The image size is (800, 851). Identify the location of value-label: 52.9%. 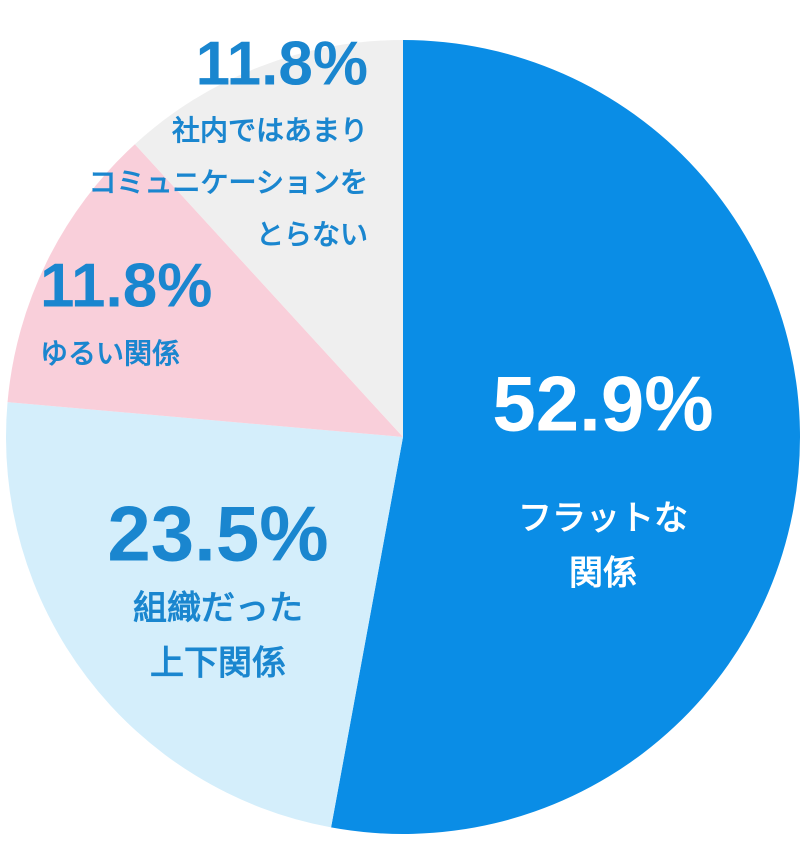
(602, 404).